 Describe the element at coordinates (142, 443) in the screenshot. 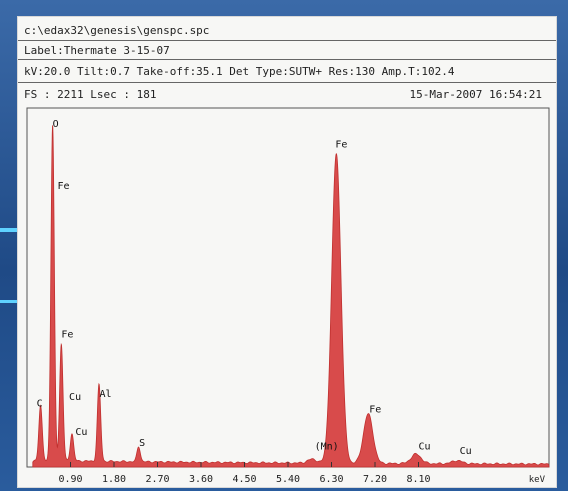

I see `peak-label: S` at that location.